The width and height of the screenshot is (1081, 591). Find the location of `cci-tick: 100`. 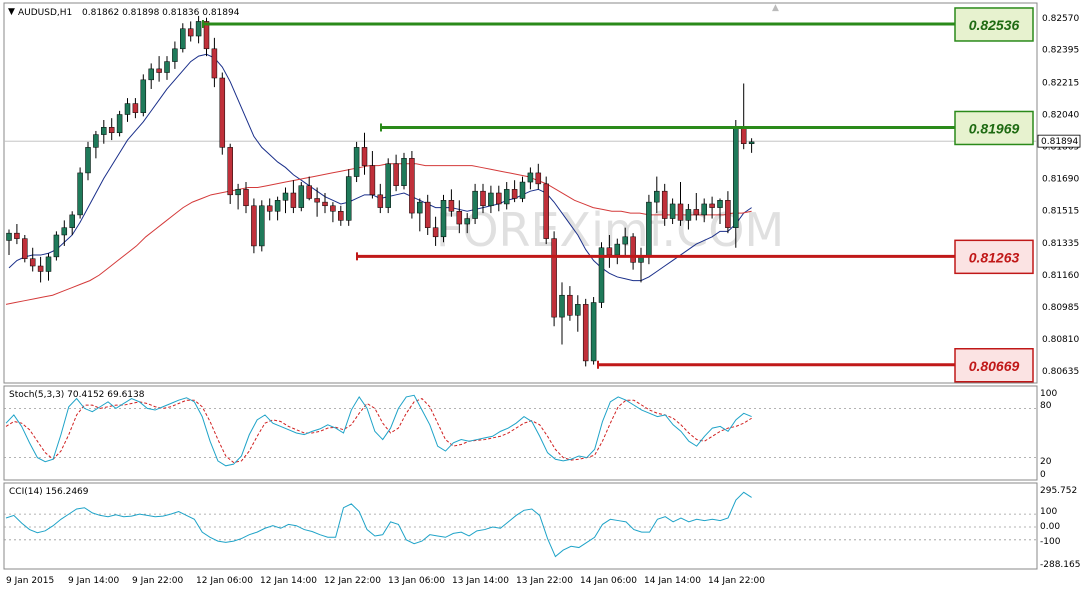

cci-tick: 100 is located at coordinates (1048, 512).